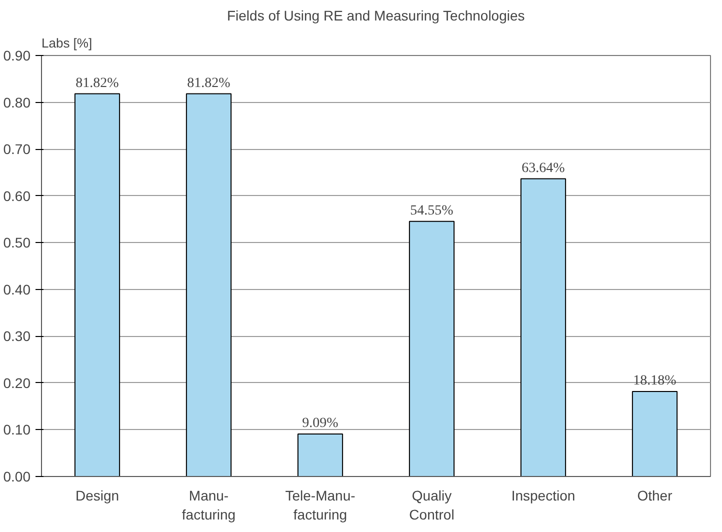 This screenshot has height=532, width=722. I want to click on data-label: 9.09%, so click(320, 423).